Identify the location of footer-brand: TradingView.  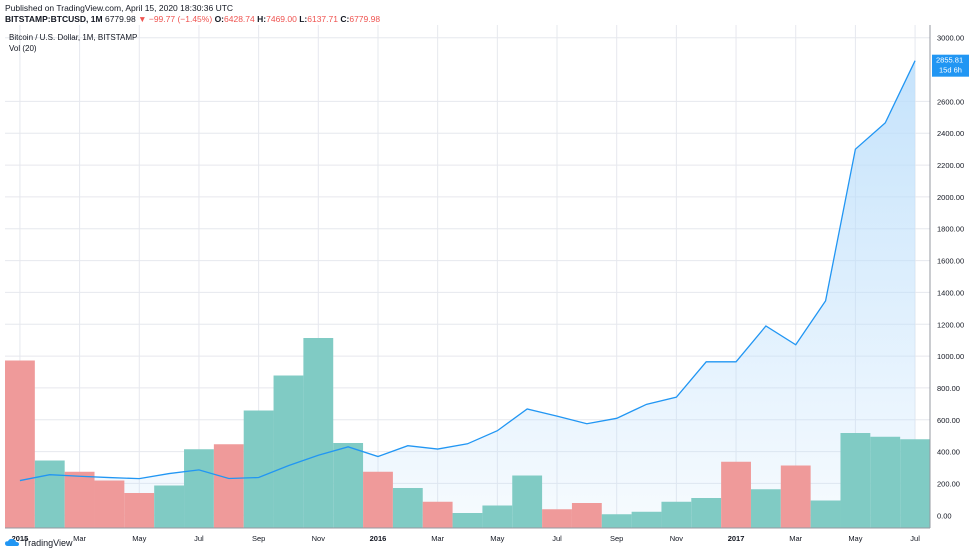
(38, 543).